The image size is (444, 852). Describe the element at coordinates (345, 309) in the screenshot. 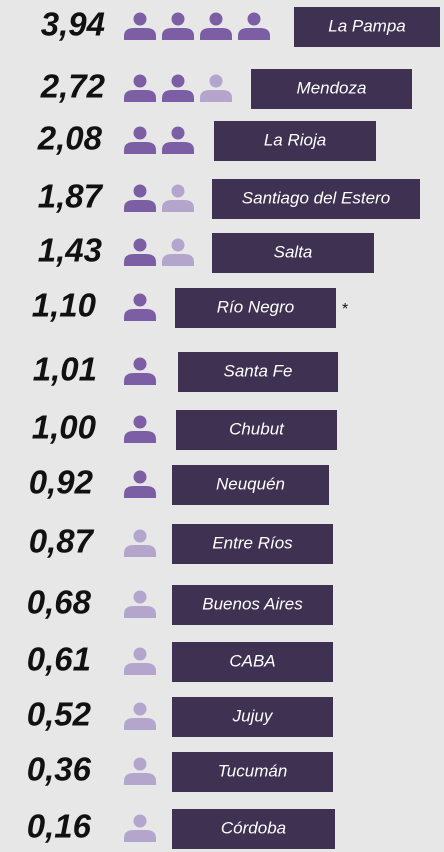

I see `annotation: *` at that location.